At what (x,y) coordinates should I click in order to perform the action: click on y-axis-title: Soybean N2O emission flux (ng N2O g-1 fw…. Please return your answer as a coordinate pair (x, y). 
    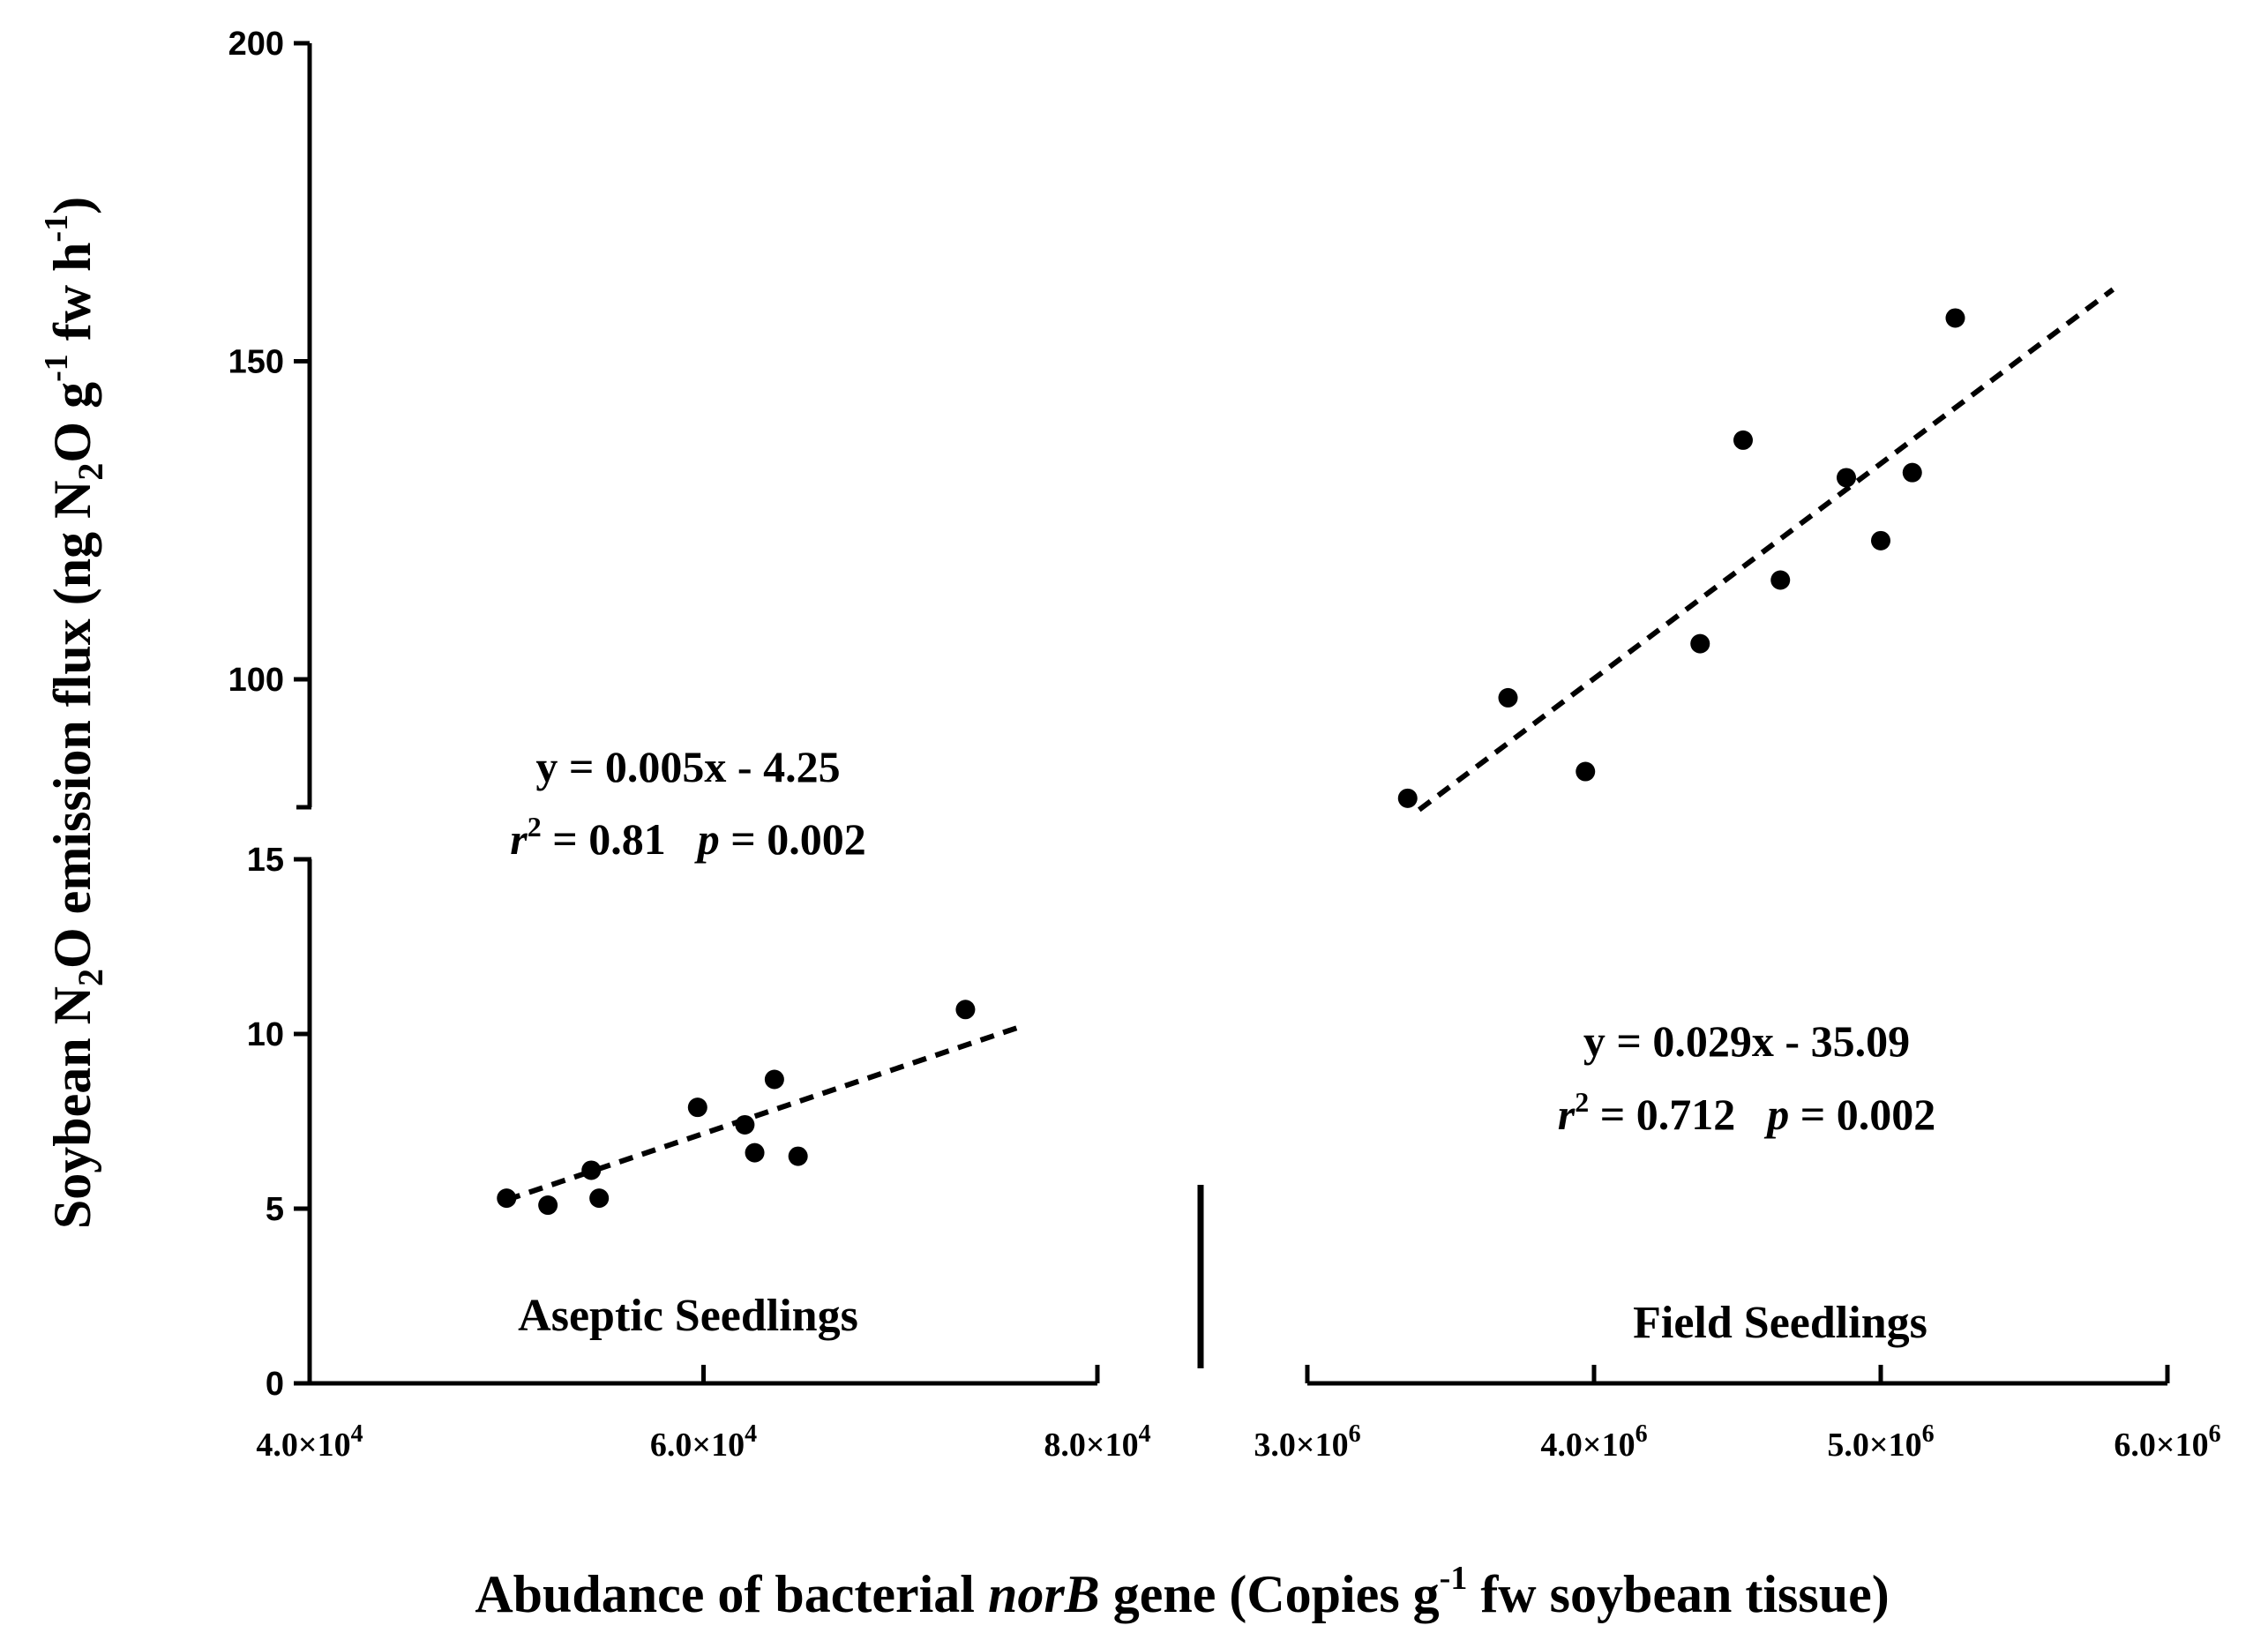
    Looking at the image, I should click on (74, 713).